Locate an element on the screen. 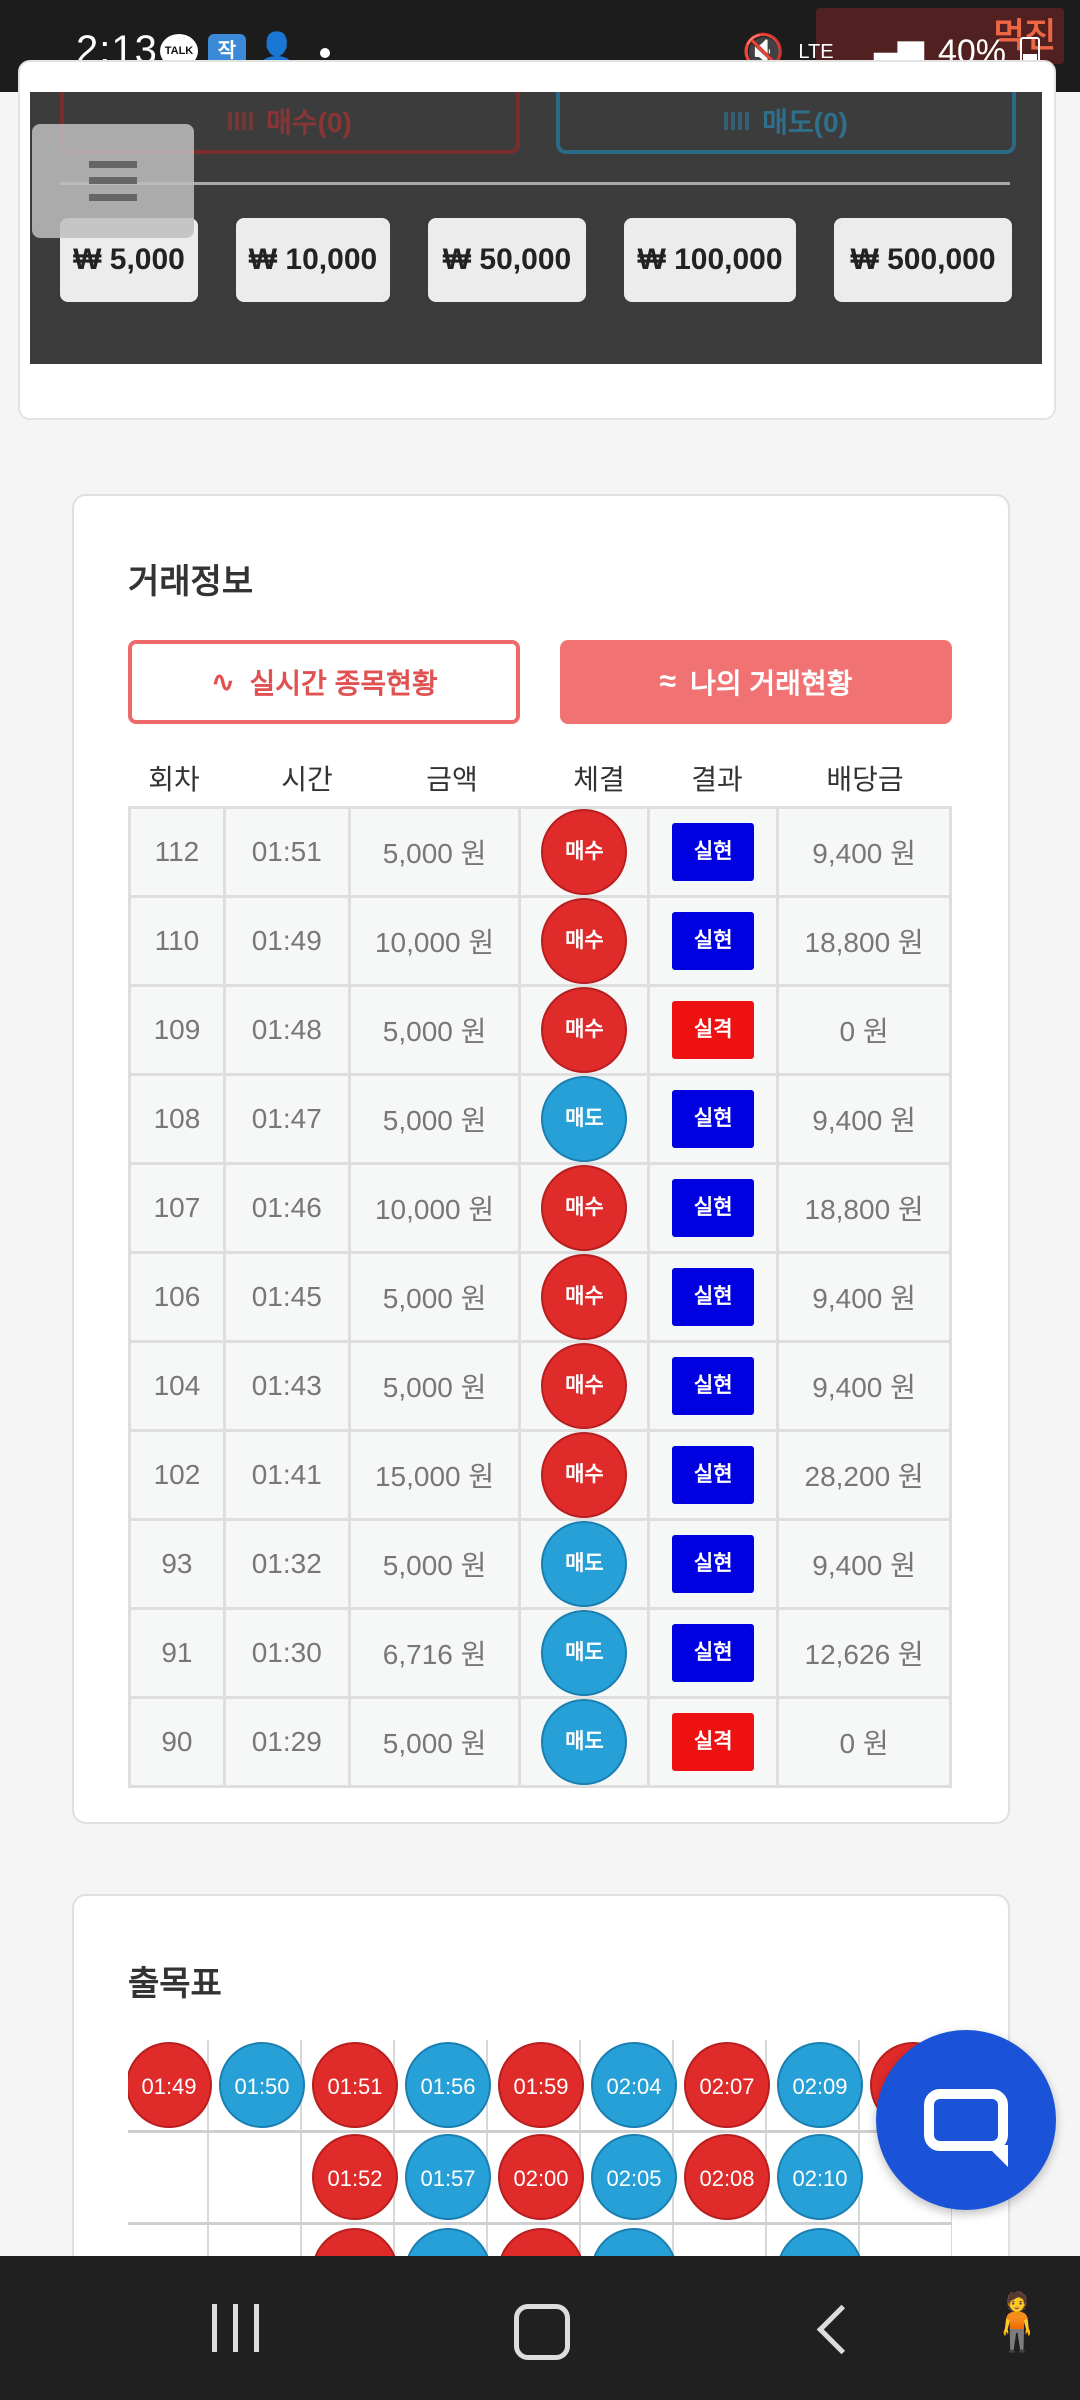 The height and width of the screenshot is (2400, 1080). time-cell: 01:51 is located at coordinates (286, 852).